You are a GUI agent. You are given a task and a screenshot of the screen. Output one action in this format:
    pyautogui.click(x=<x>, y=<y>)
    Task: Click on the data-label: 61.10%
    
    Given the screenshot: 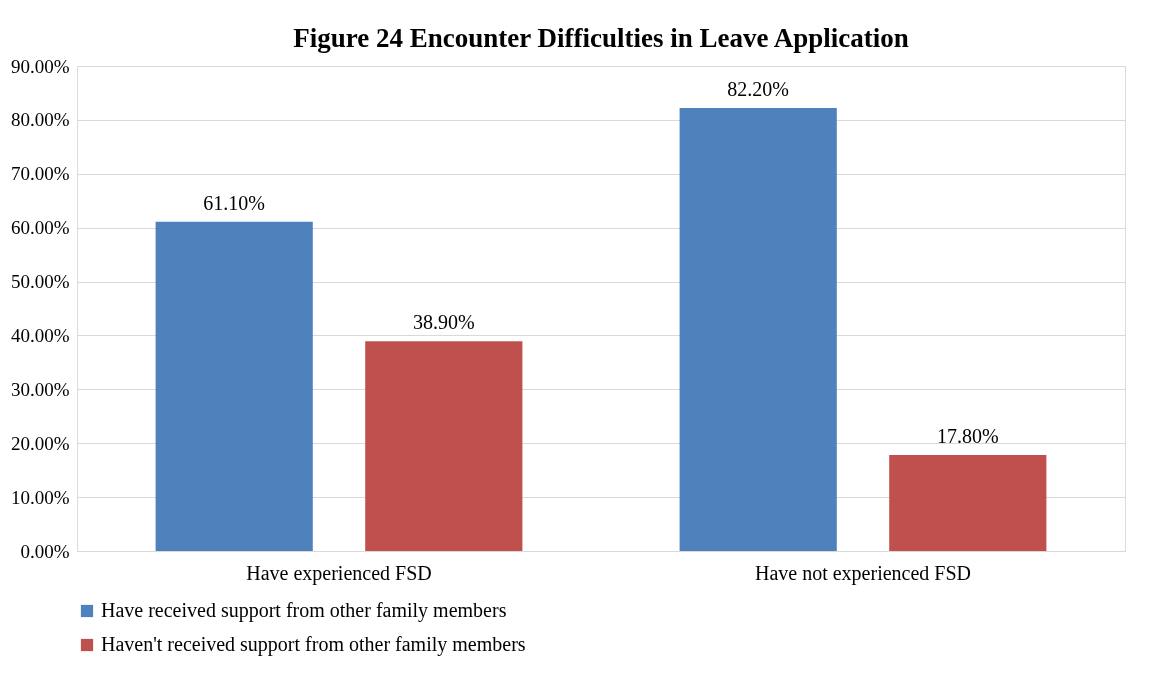 What is the action you would take?
    pyautogui.click(x=234, y=202)
    